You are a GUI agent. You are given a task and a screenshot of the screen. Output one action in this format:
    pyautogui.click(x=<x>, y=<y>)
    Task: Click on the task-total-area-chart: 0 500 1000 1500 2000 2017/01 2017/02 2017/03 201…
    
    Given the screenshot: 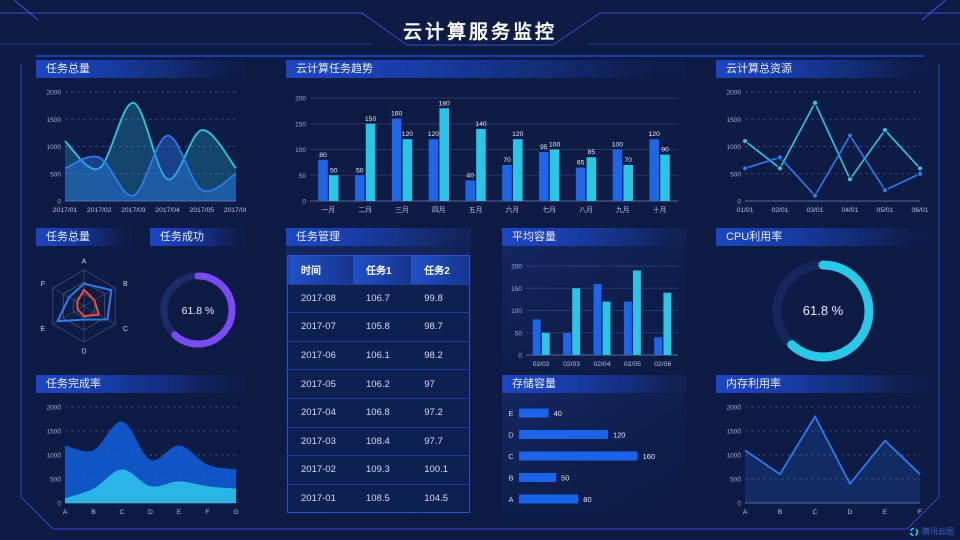 What is the action you would take?
    pyautogui.click(x=142, y=149)
    